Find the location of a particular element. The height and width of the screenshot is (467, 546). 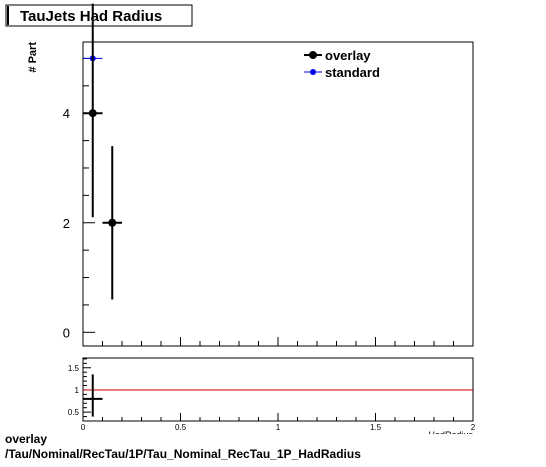

ratio-y-tick-label: 0.5 is located at coordinates (74, 412).